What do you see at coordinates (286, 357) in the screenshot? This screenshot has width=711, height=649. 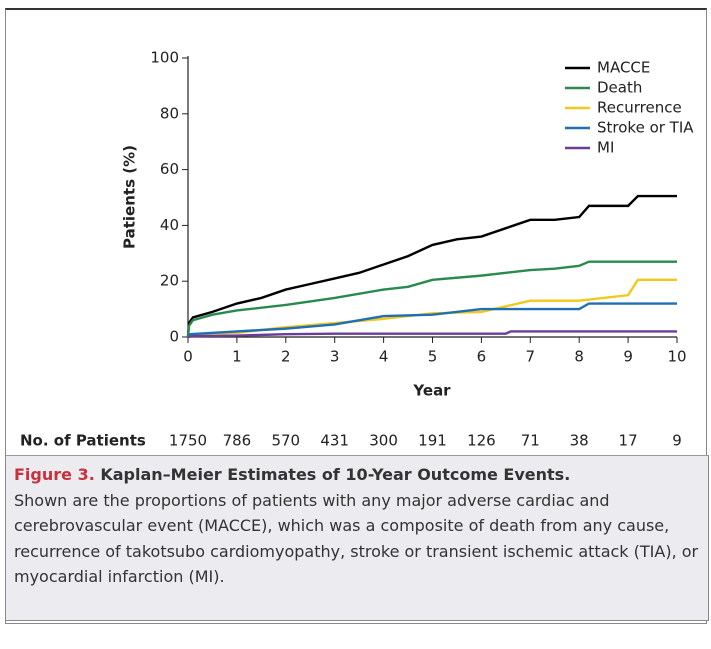 I see `x-tick-label: 2` at bounding box center [286, 357].